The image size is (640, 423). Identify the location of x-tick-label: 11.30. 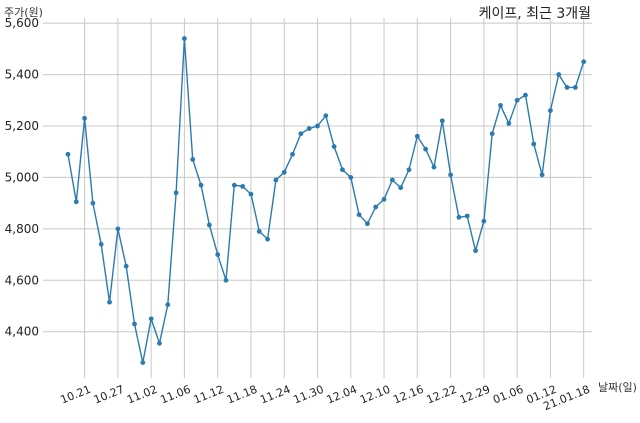
(309, 395).